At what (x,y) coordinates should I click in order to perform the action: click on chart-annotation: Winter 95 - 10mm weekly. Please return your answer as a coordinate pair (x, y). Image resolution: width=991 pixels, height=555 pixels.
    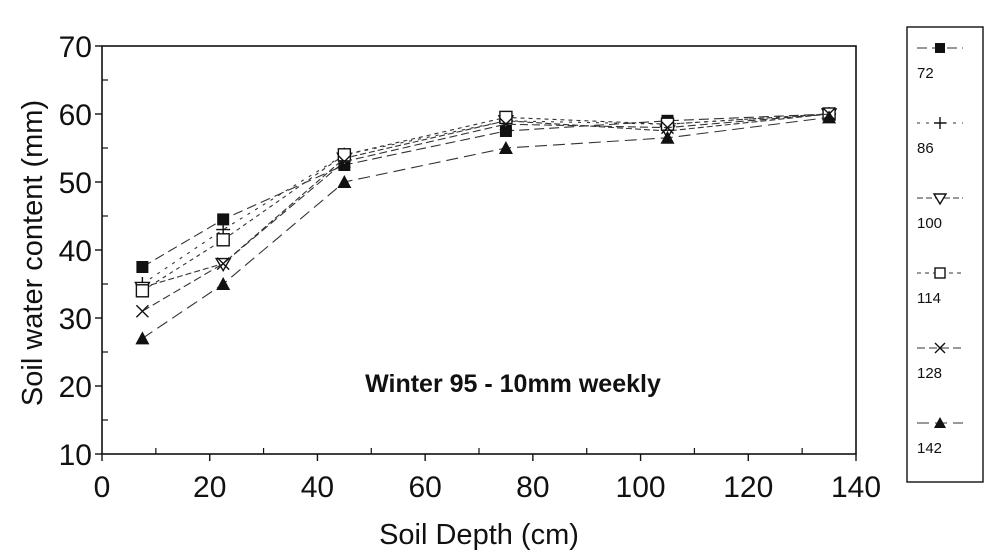
    Looking at the image, I should click on (513, 384).